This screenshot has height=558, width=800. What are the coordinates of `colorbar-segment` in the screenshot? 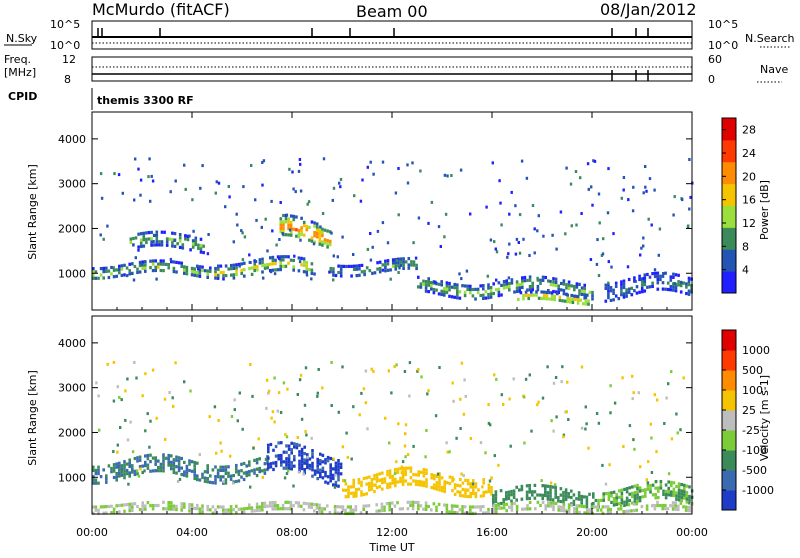 It's located at (729, 282).